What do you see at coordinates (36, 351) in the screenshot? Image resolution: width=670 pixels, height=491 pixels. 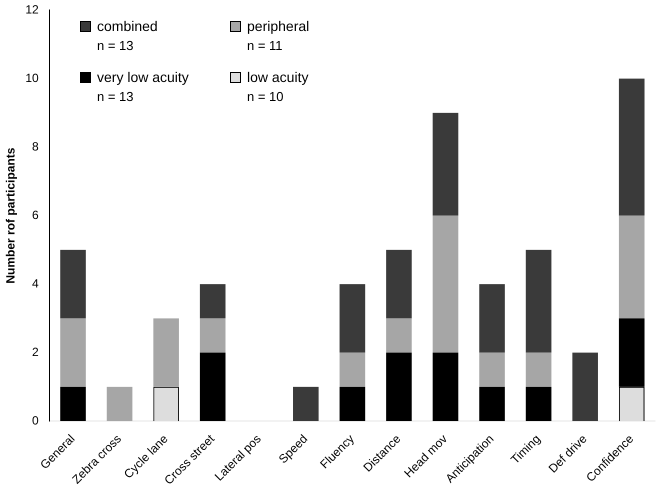 I see `y-tick-label: 2` at bounding box center [36, 351].